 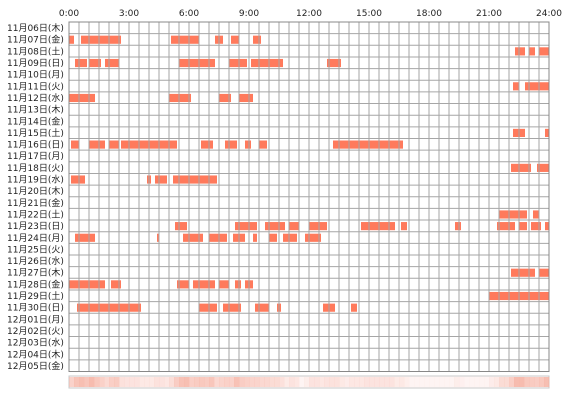 What do you see at coordinates (35, 226) in the screenshot?
I see `y-date-label: 11月23日(日)` at bounding box center [35, 226].